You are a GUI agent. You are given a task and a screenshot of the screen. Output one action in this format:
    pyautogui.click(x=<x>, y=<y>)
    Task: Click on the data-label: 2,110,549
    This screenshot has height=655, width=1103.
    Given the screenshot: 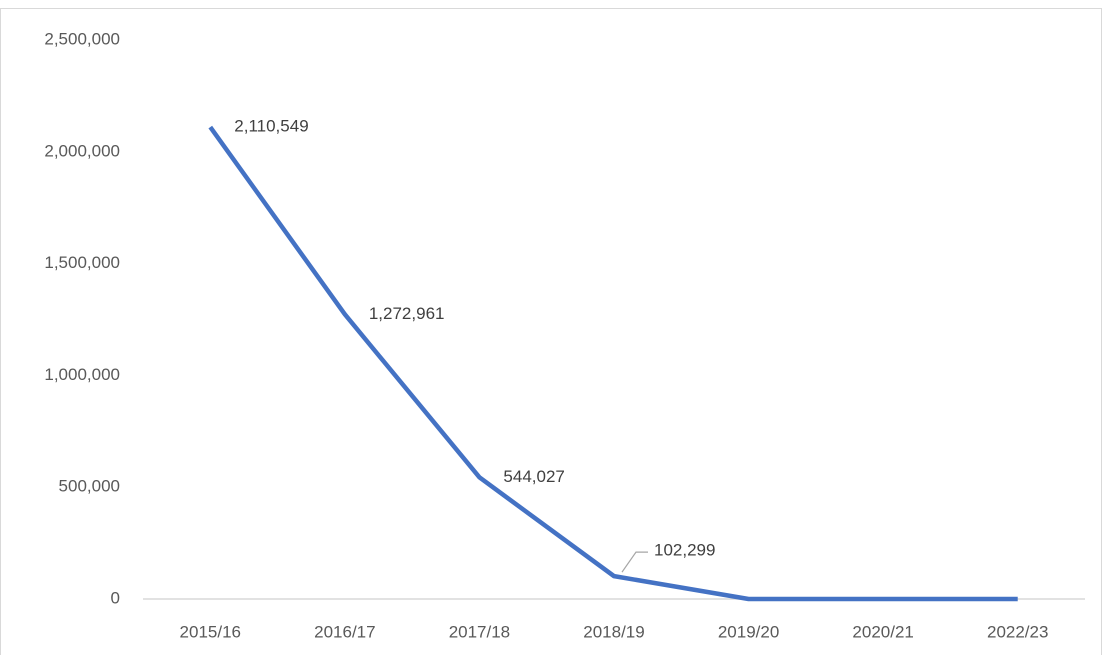 What is the action you would take?
    pyautogui.click(x=271, y=126)
    